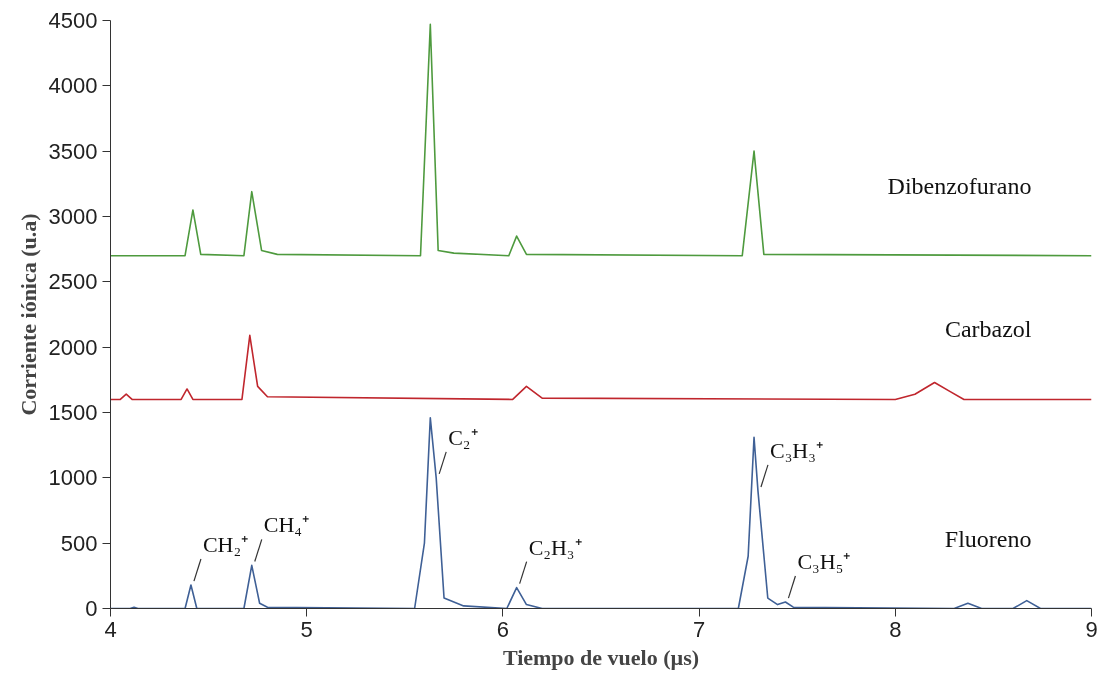 Image resolution: width=1111 pixels, height=678 pixels. What do you see at coordinates (28, 314) in the screenshot?
I see `y-axis-title: Corriente iónica (u.a)` at bounding box center [28, 314].